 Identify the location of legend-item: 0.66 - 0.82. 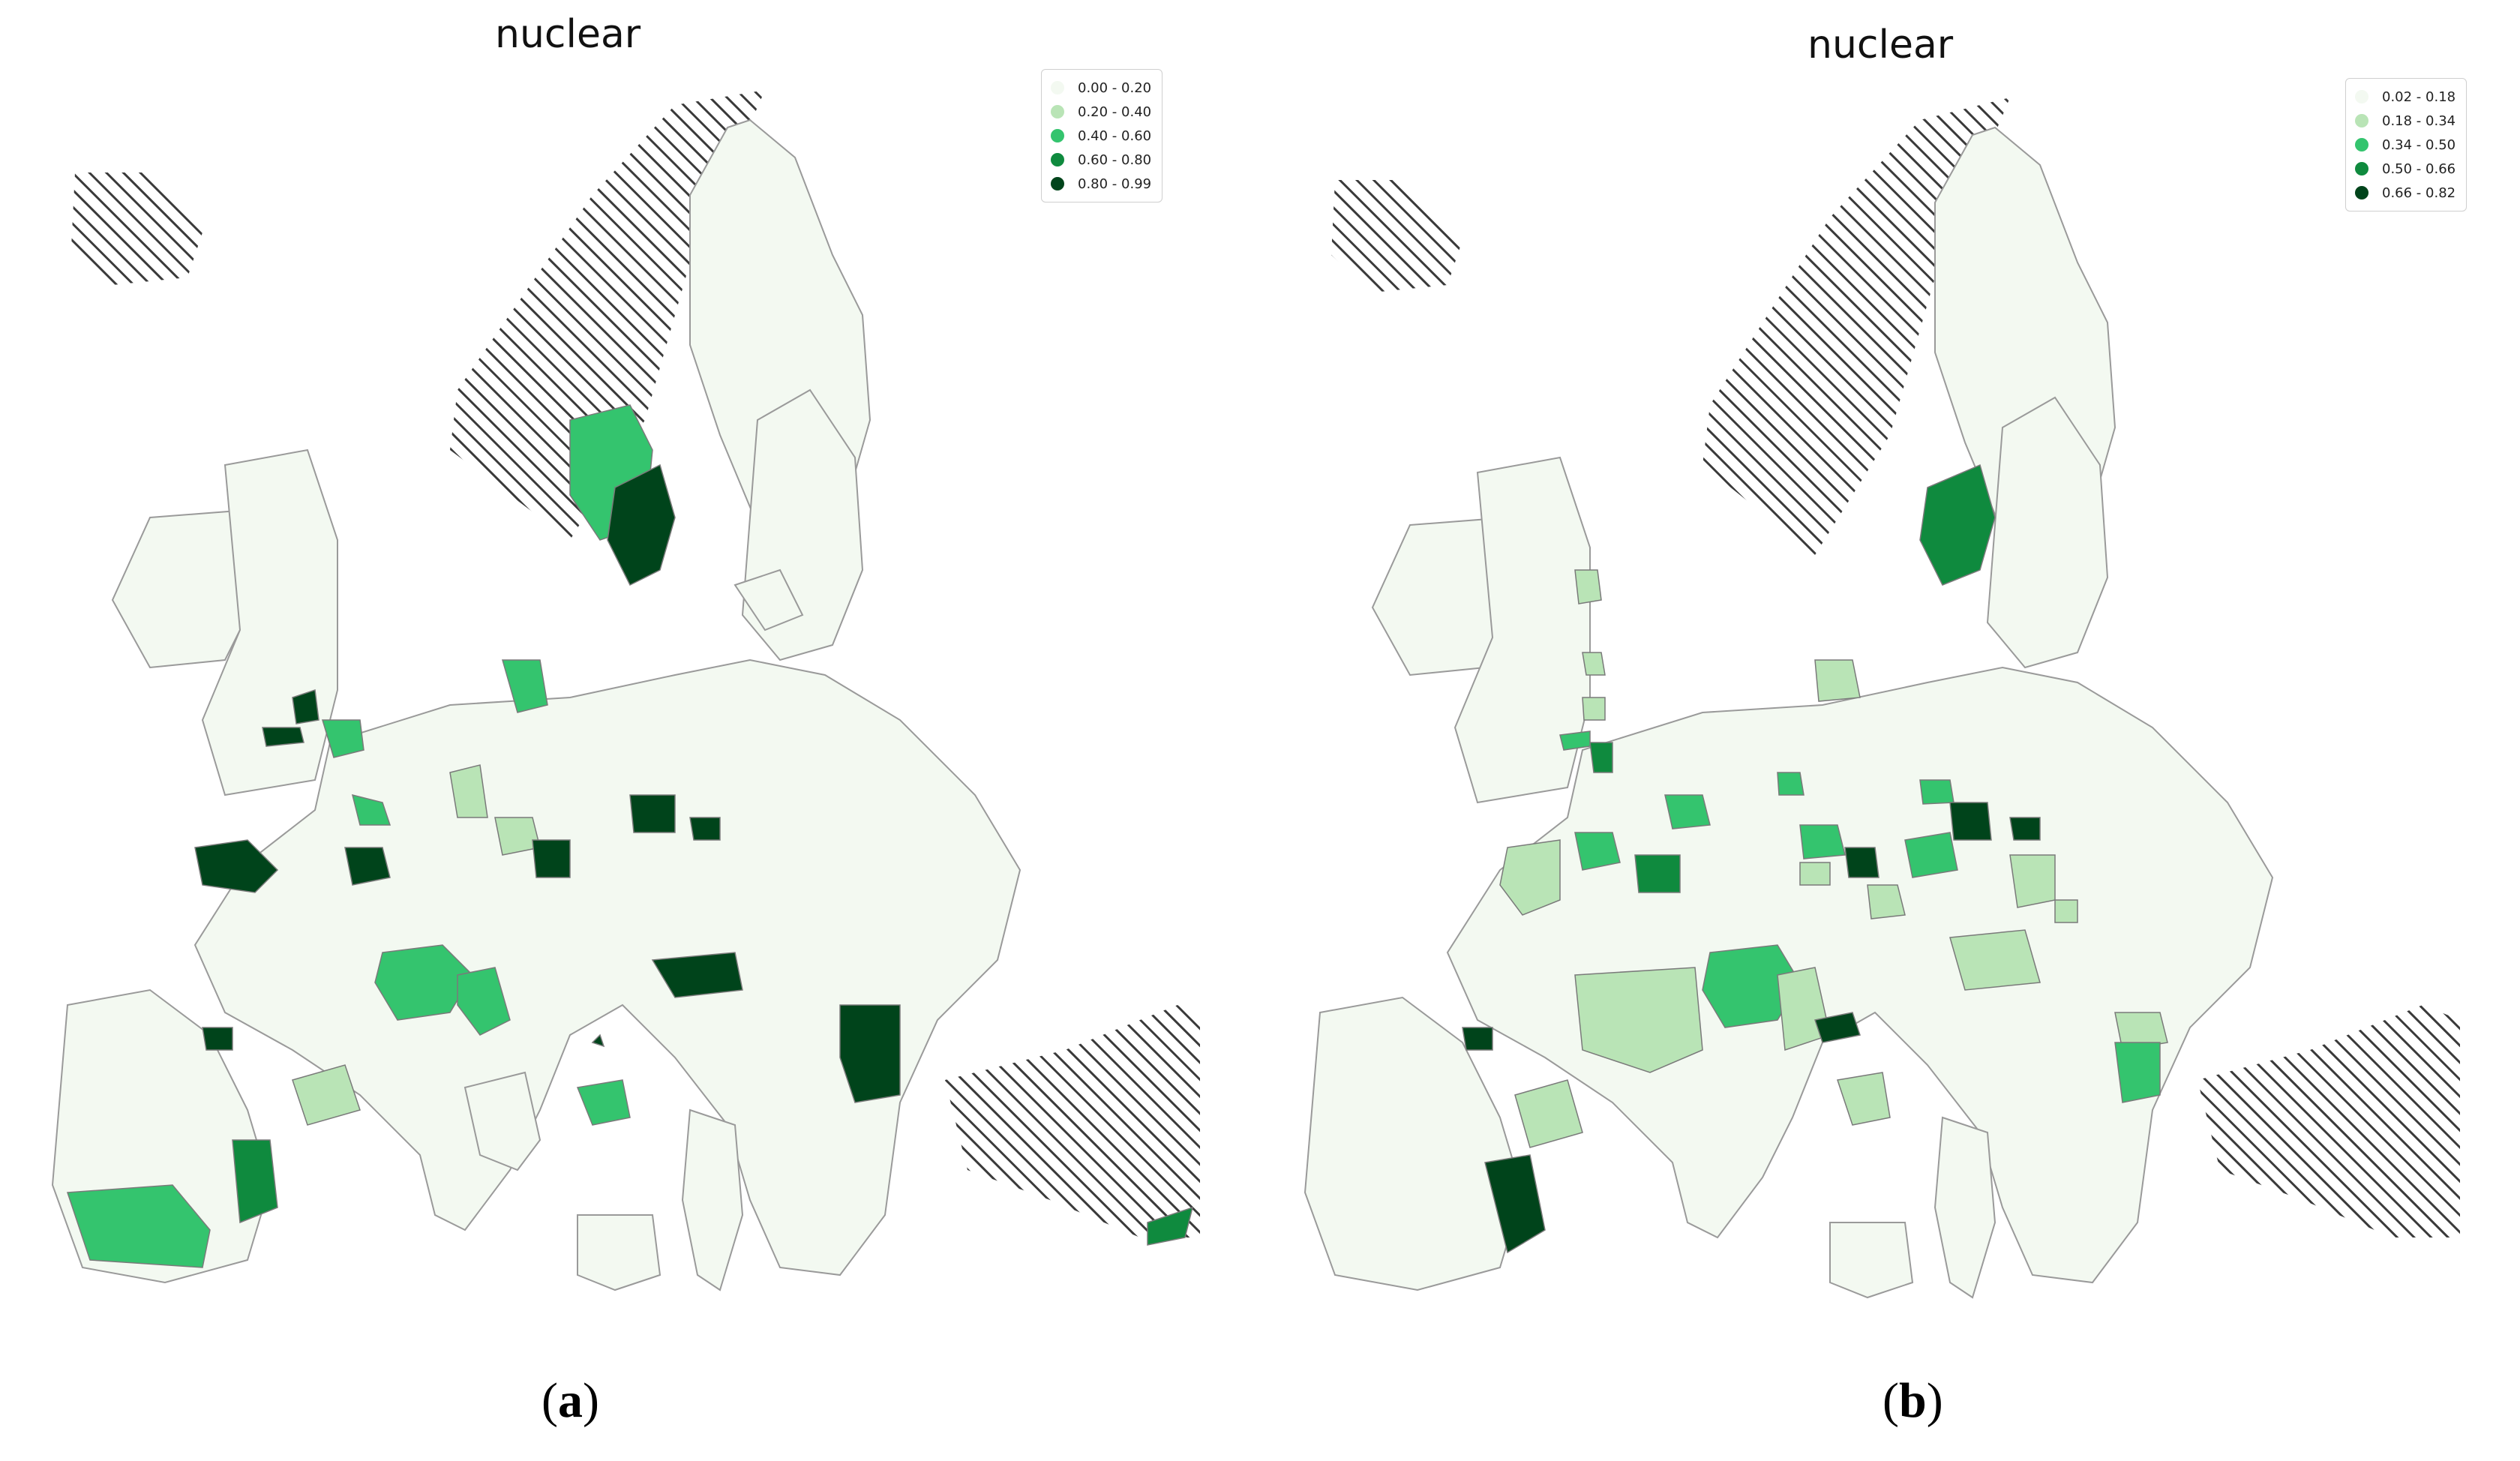
(2405, 193).